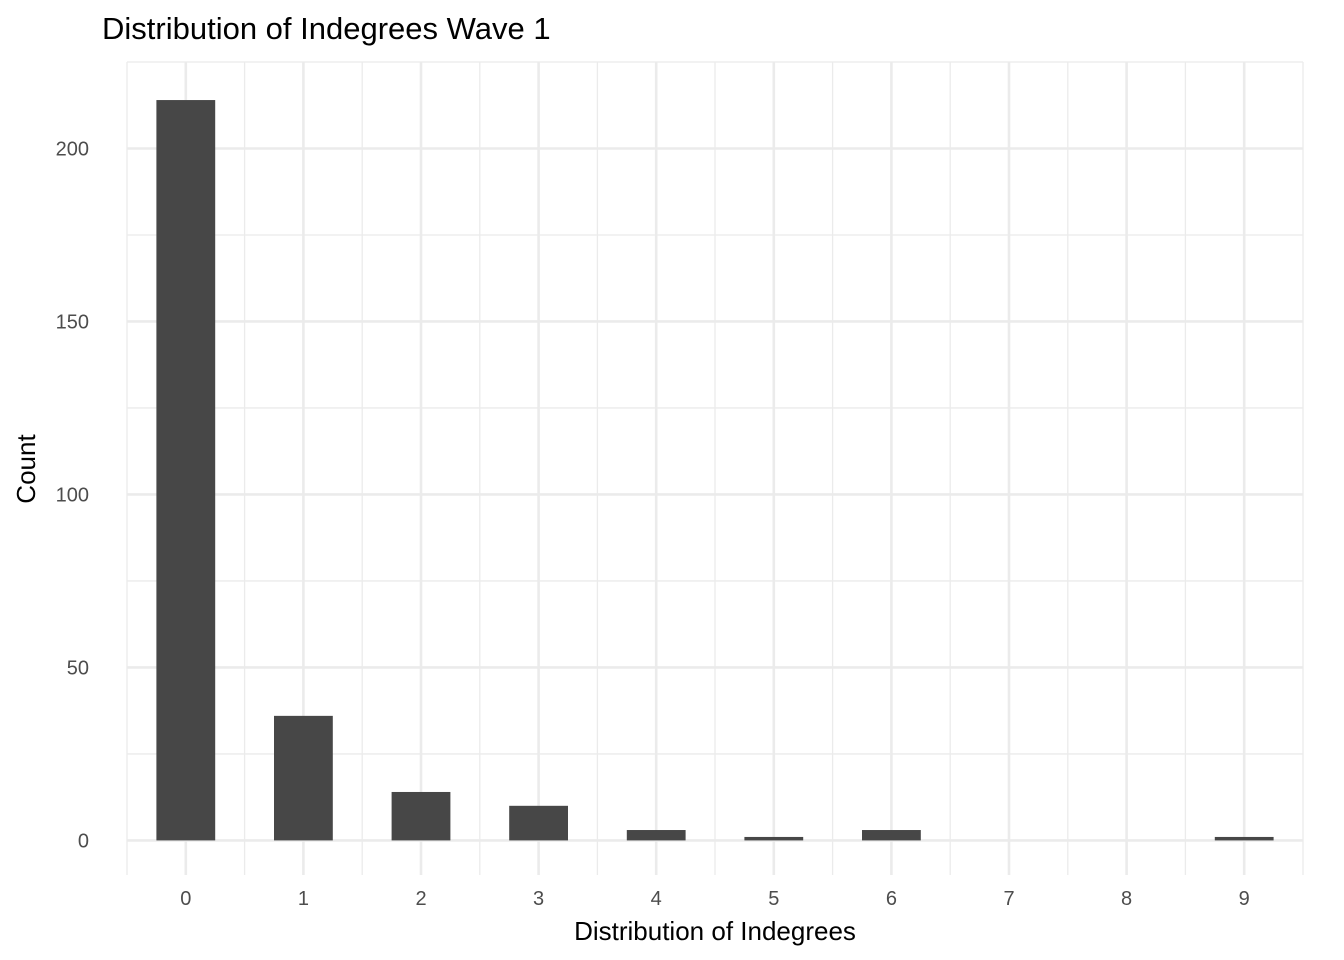 The height and width of the screenshot is (960, 1344). What do you see at coordinates (773, 899) in the screenshot?
I see `x-tick-label: 5` at bounding box center [773, 899].